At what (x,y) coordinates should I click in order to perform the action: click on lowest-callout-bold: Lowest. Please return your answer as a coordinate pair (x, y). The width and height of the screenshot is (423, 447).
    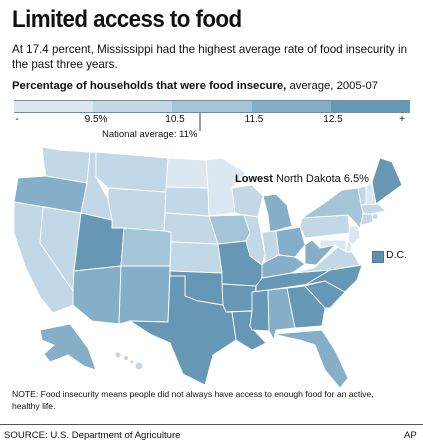
    Looking at the image, I should click on (254, 179).